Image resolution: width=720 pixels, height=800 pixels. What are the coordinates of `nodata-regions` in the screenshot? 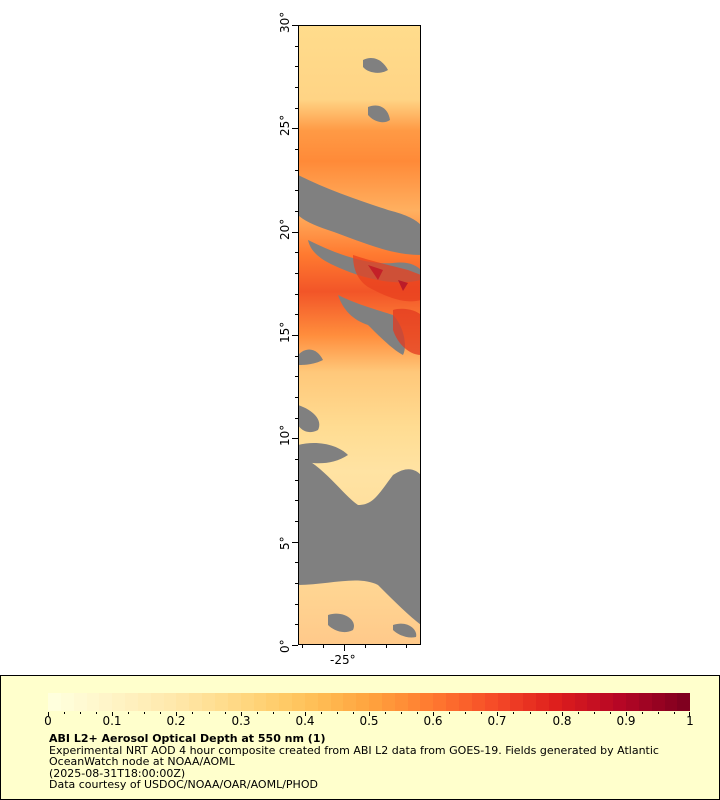 It's located at (359, 348).